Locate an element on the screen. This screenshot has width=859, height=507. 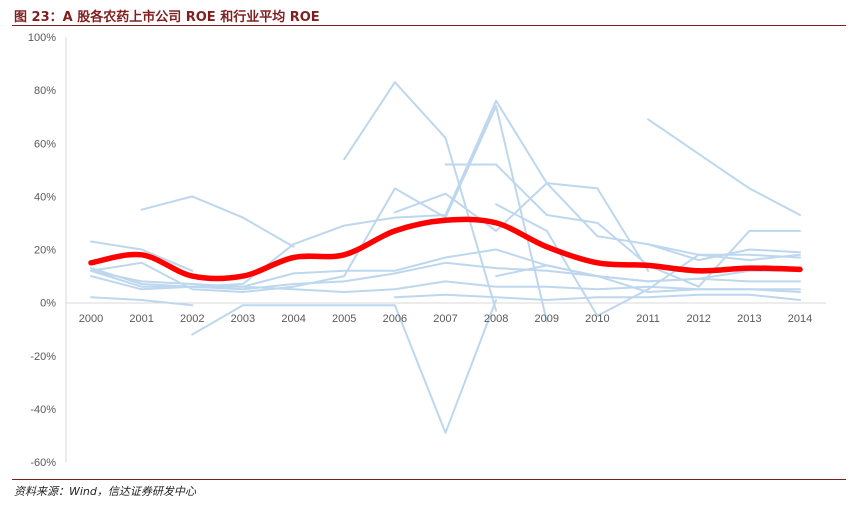
x-tick-label: 2000 is located at coordinates (91, 319).